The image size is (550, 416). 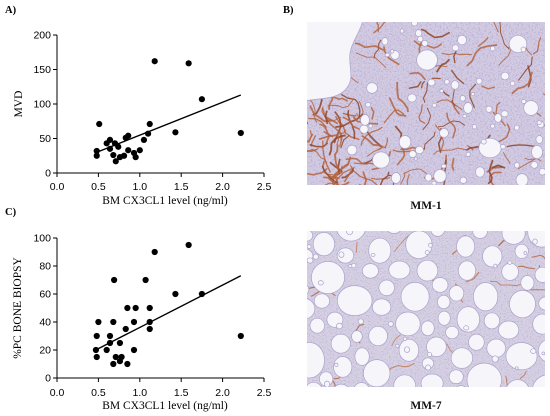 What do you see at coordinates (170, 123) in the screenshot?
I see `regression-line` at bounding box center [170, 123].